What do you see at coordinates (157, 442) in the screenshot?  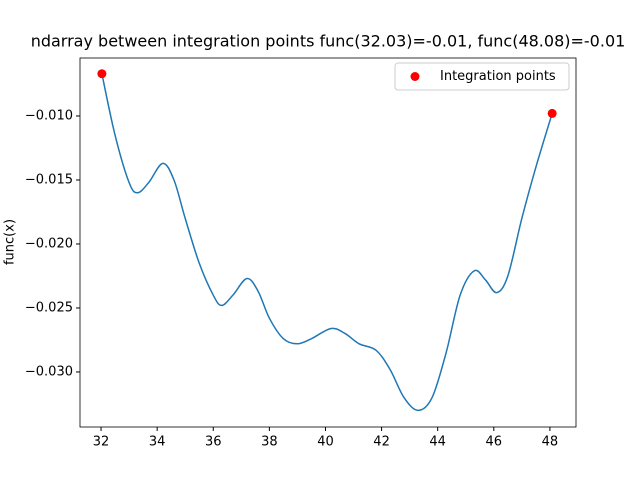 I see `x-tick-label: 34` at bounding box center [157, 442].